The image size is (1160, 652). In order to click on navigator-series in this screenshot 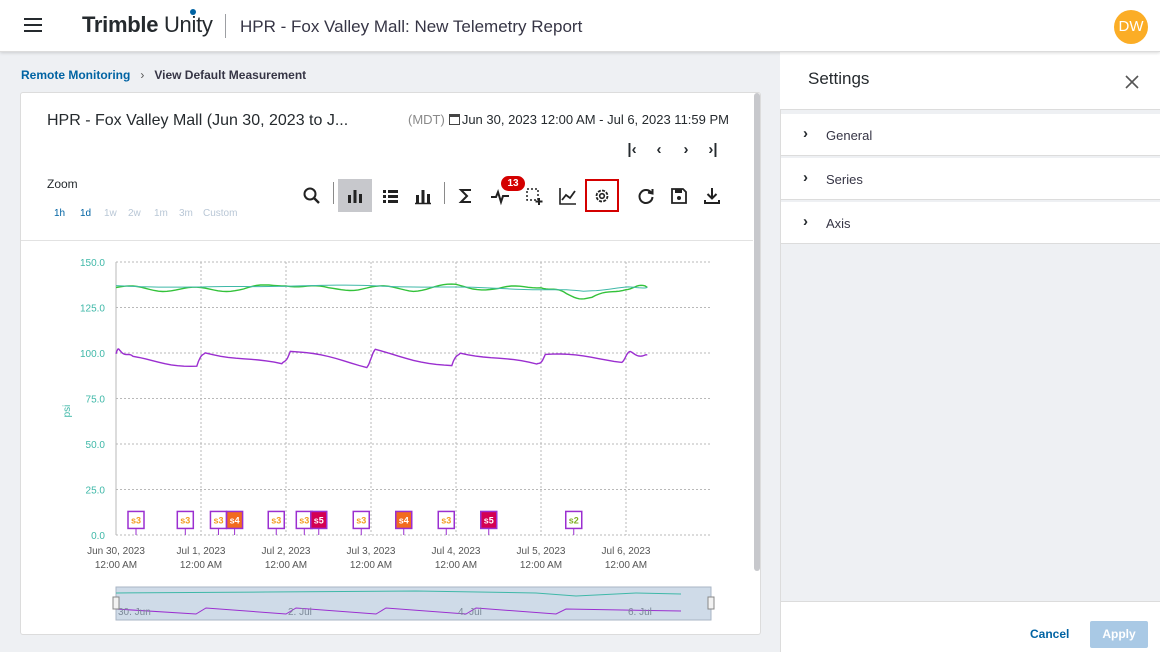, I will do `click(398, 593)`.